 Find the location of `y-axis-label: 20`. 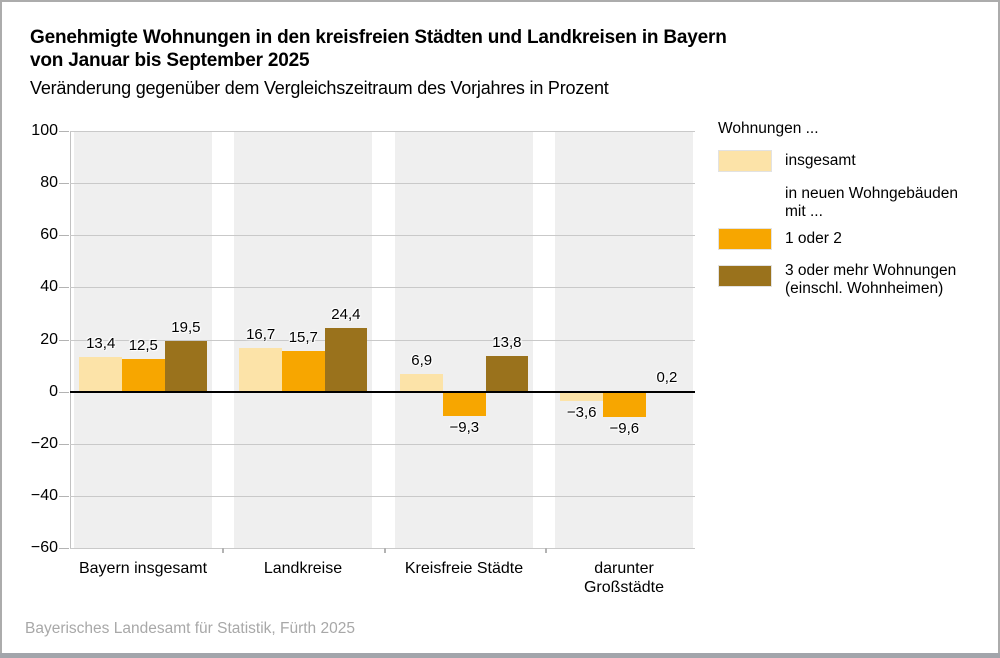

y-axis-label: 20 is located at coordinates (49, 339).